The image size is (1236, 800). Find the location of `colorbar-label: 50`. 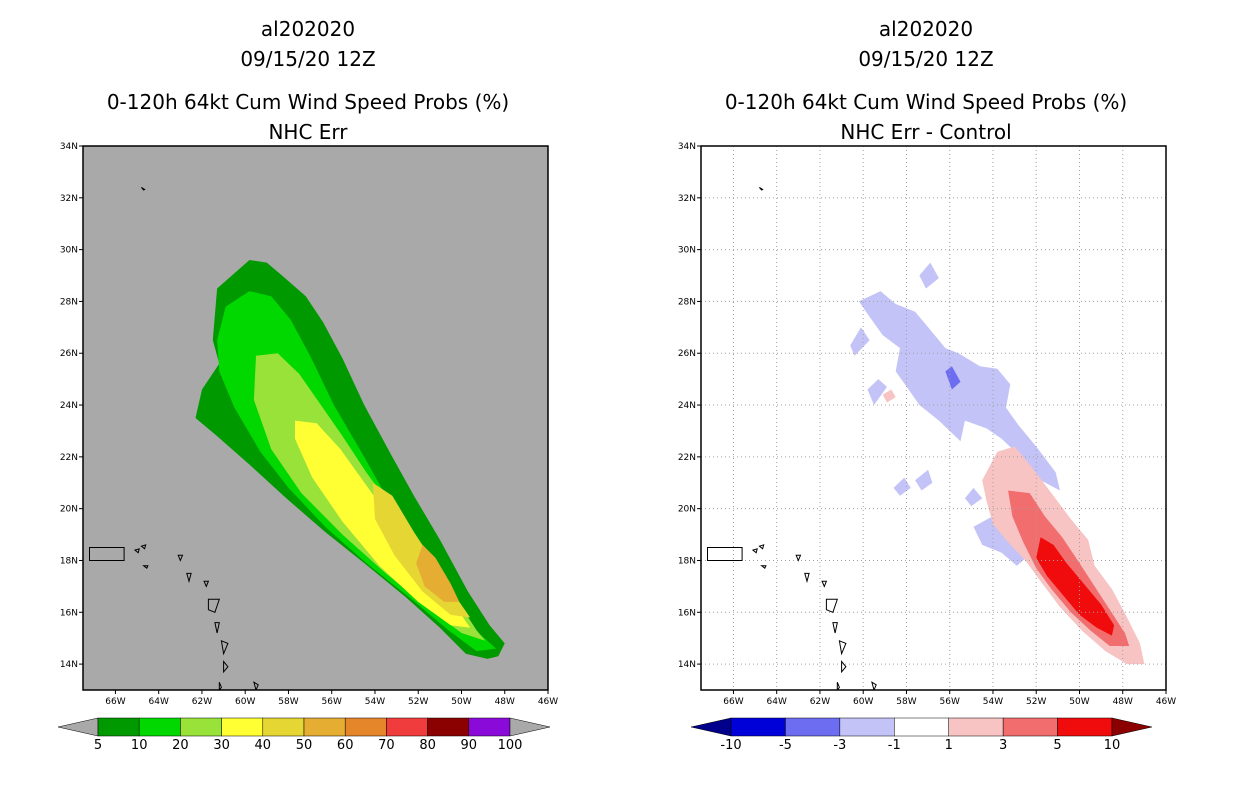

colorbar-label: 50 is located at coordinates (304, 745).